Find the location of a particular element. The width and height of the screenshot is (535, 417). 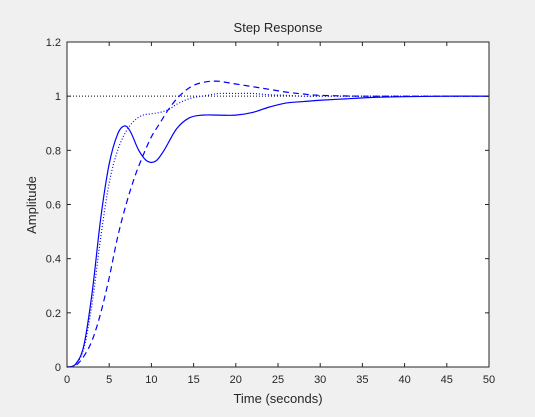

x-tick-label: 25 is located at coordinates (278, 380).